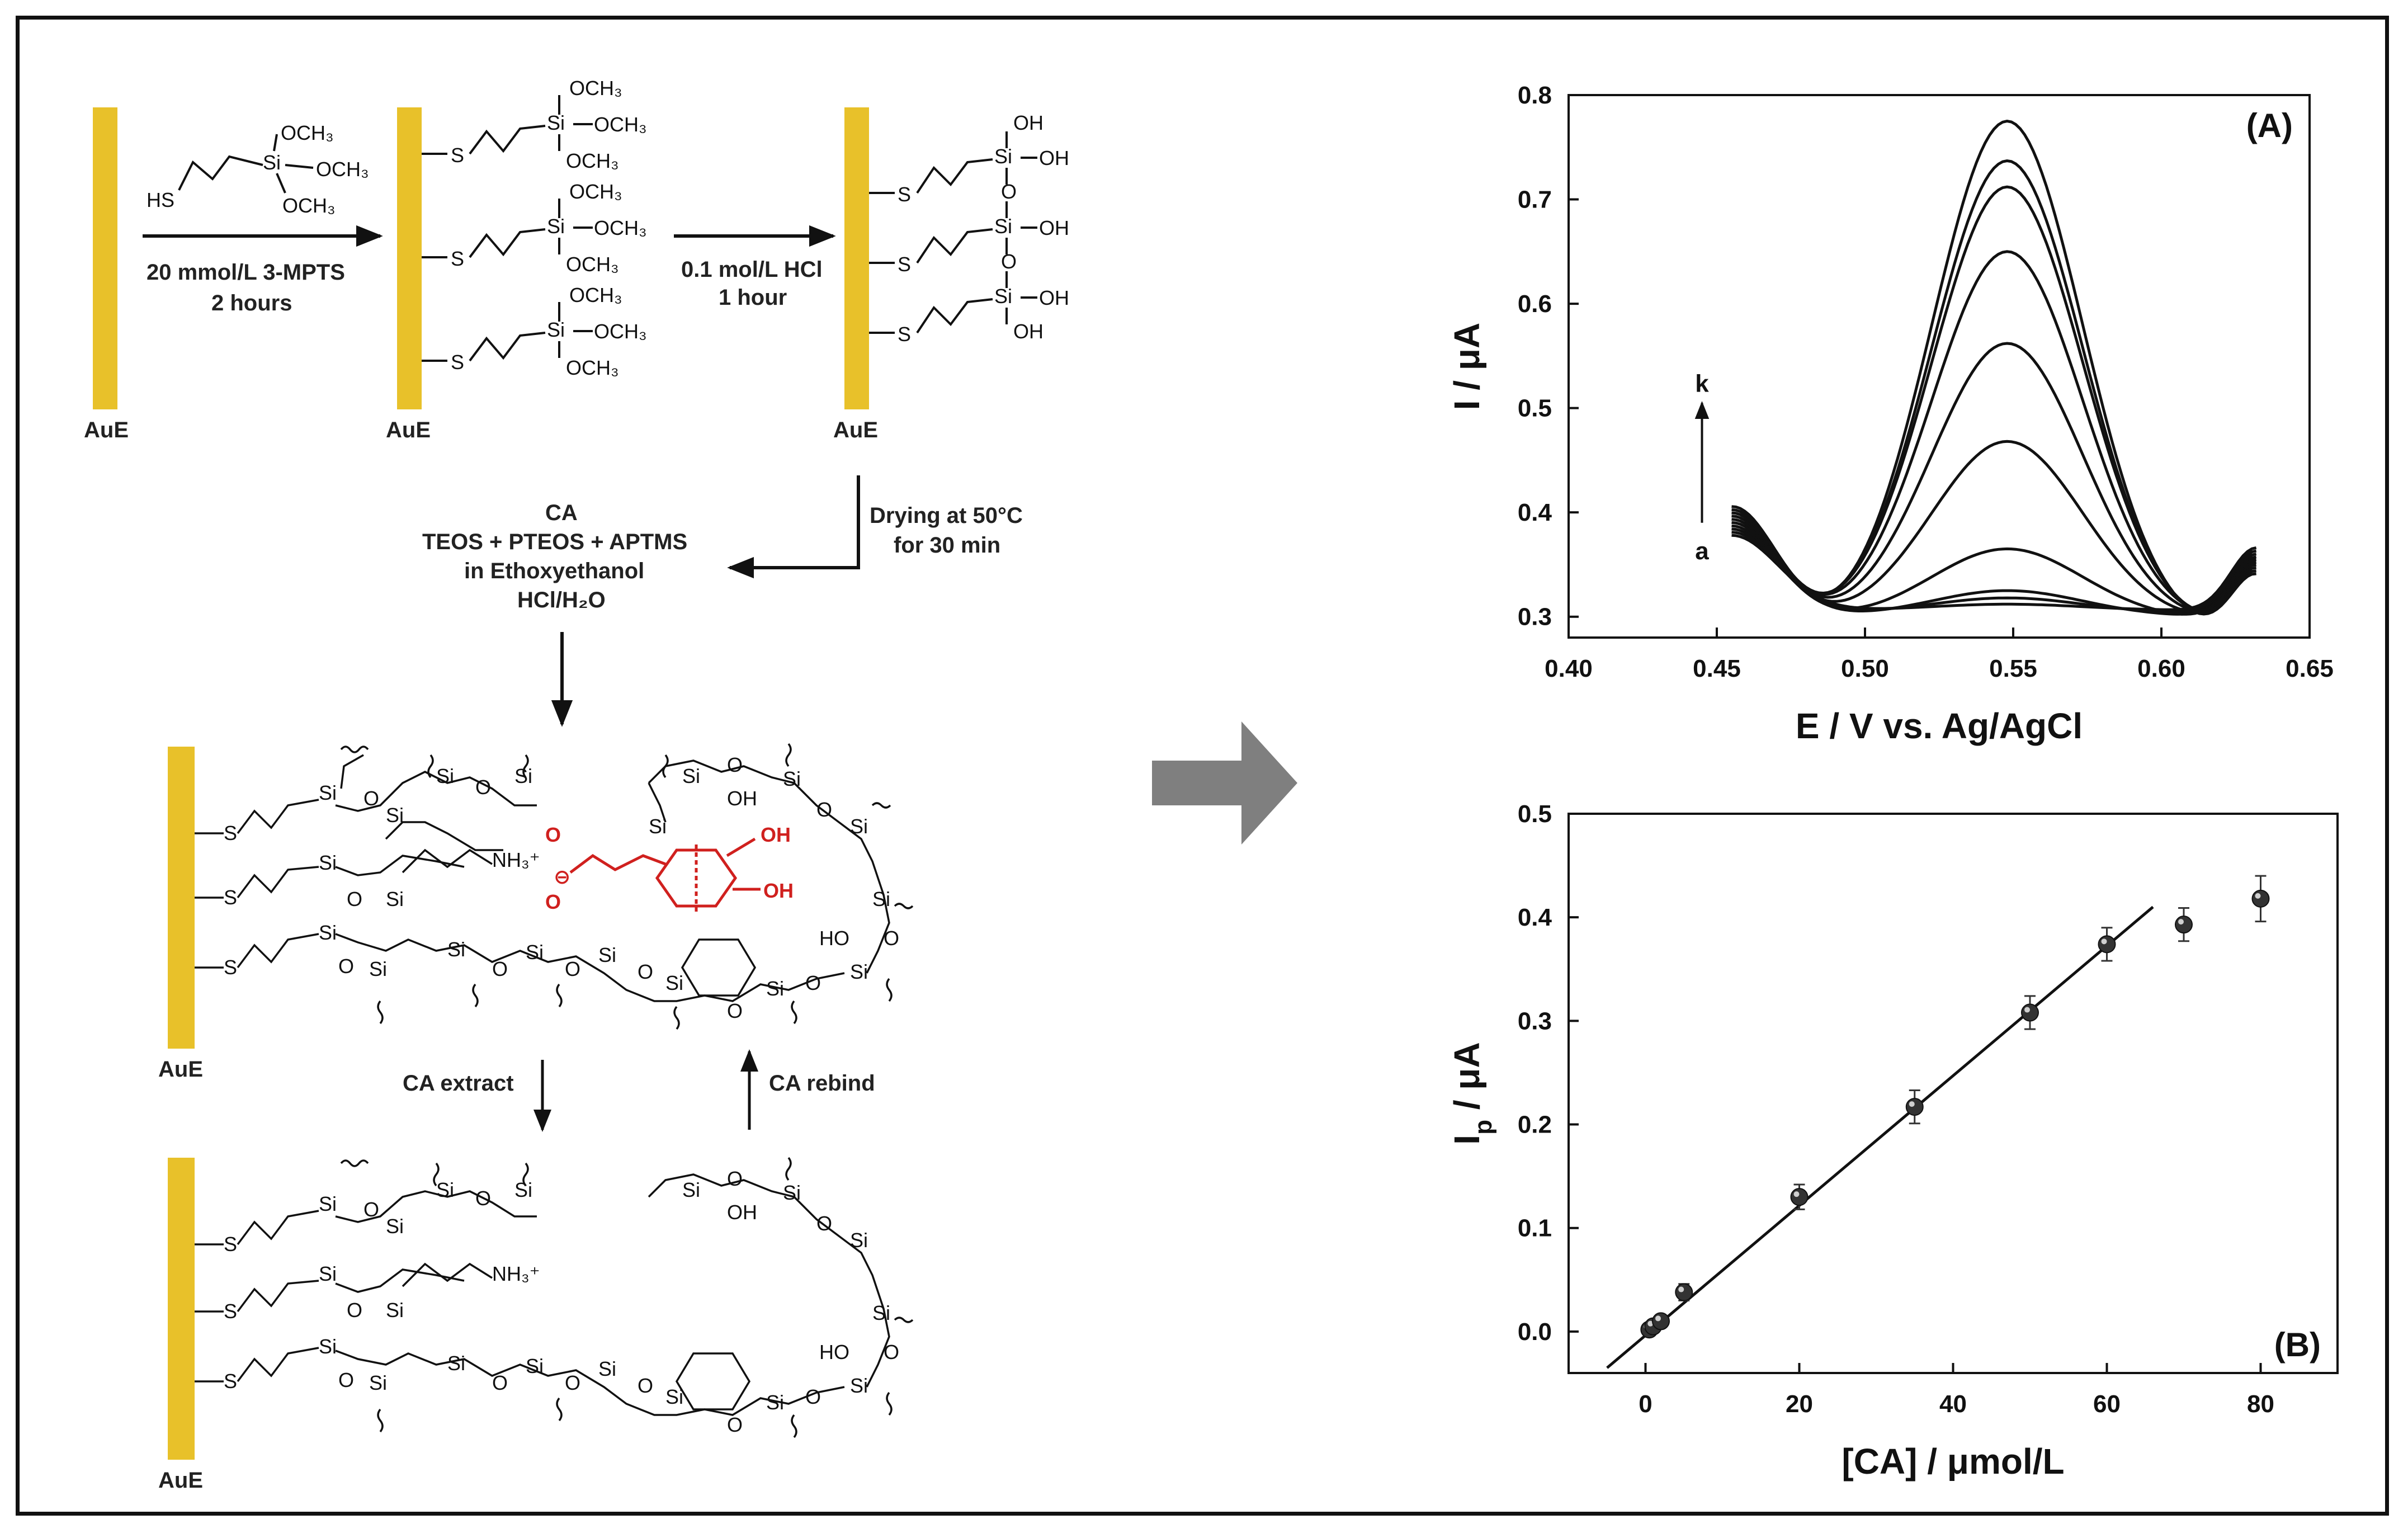  Describe the element at coordinates (554, 542) in the screenshot. I see `step4-line2: TEOS + PTEOS + APTMS` at that location.